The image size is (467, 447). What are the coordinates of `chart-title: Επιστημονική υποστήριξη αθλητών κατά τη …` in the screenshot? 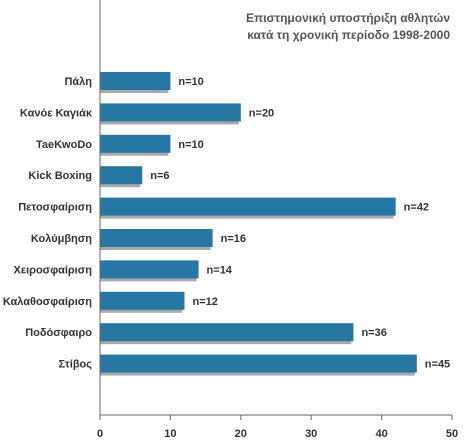 It's located at (348, 26).